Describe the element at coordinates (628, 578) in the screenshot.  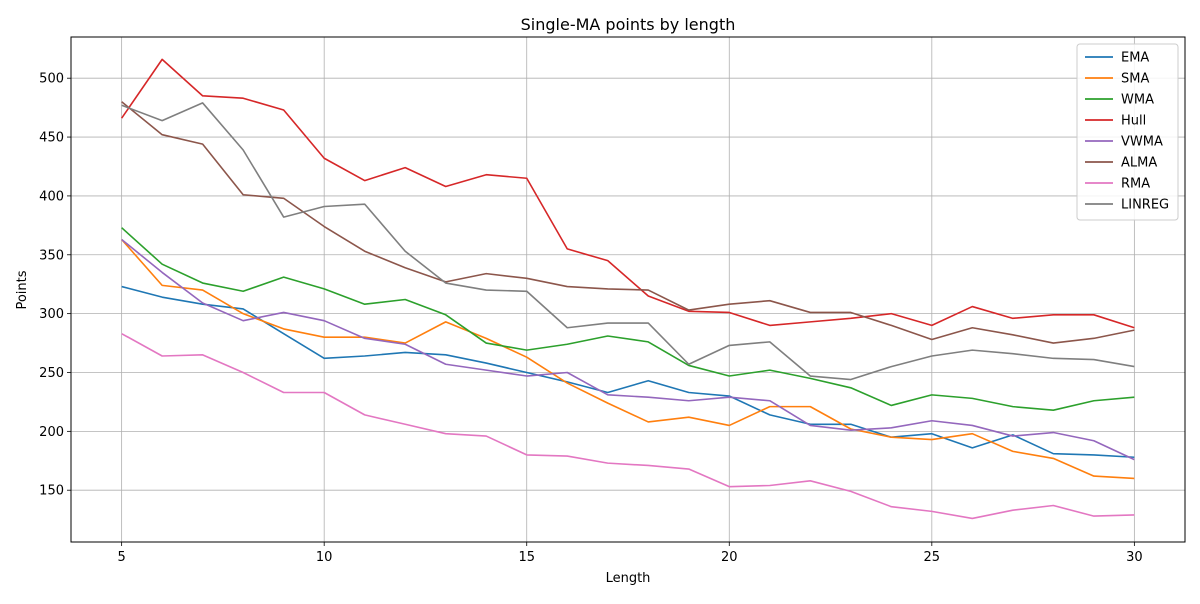
I see `x-axis-label: Length` at that location.